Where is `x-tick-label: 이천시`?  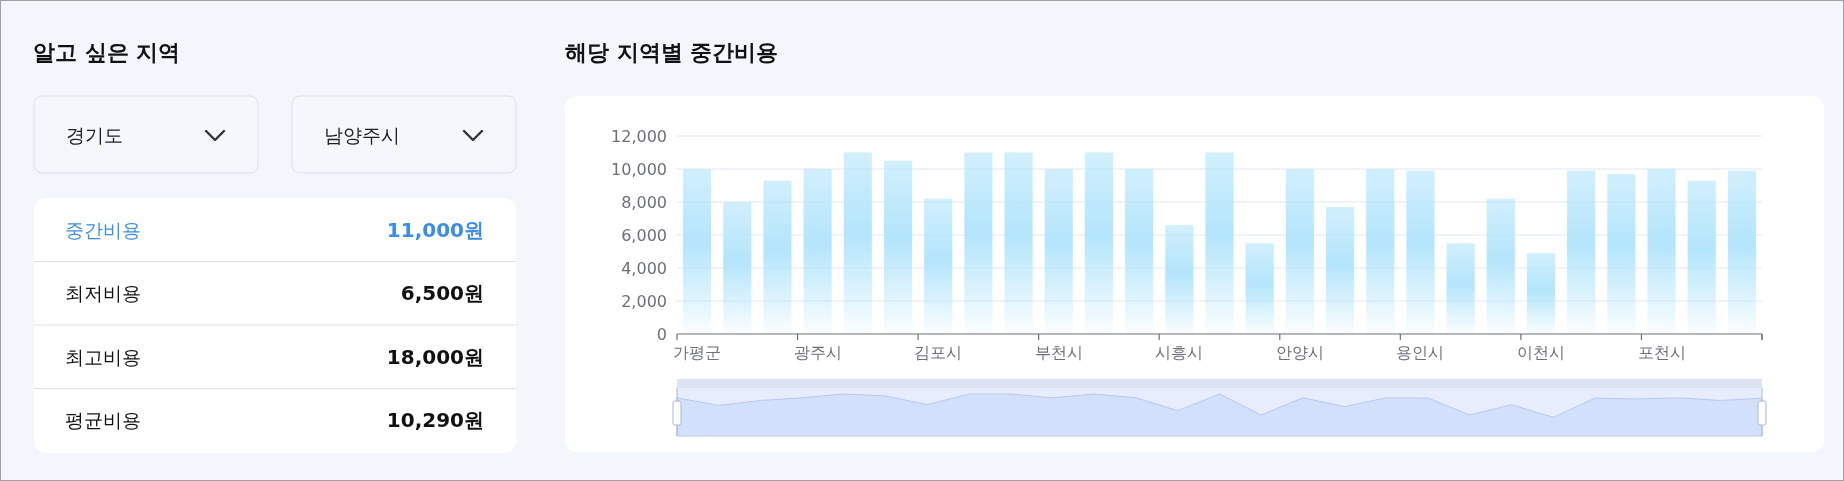 x-tick-label: 이천시 is located at coordinates (1540, 352).